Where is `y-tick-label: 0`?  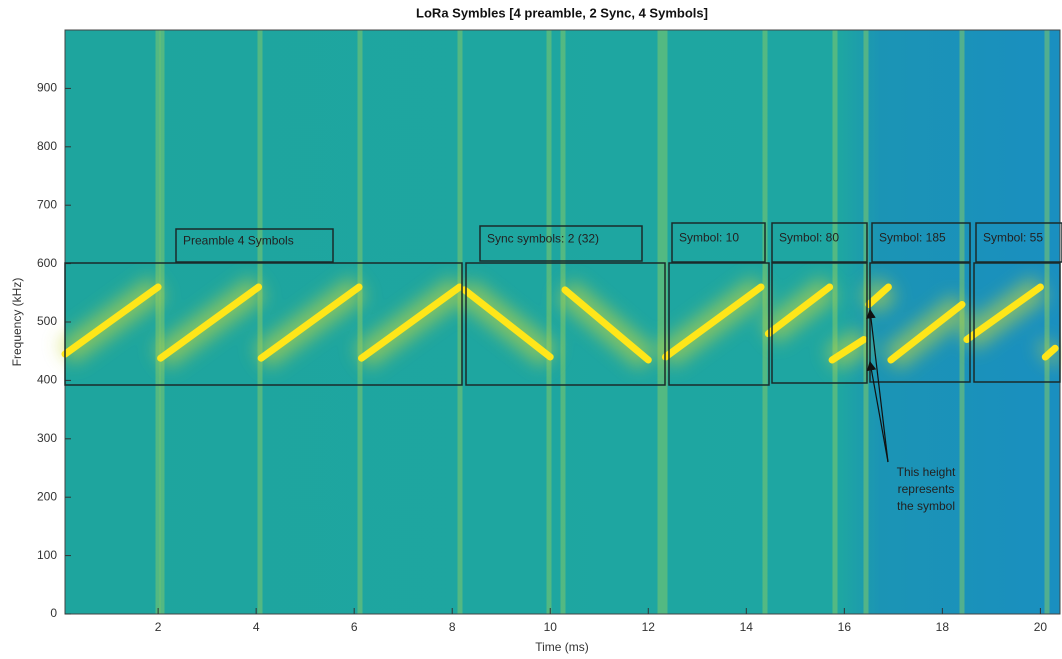 y-tick-label: 0 is located at coordinates (53, 613).